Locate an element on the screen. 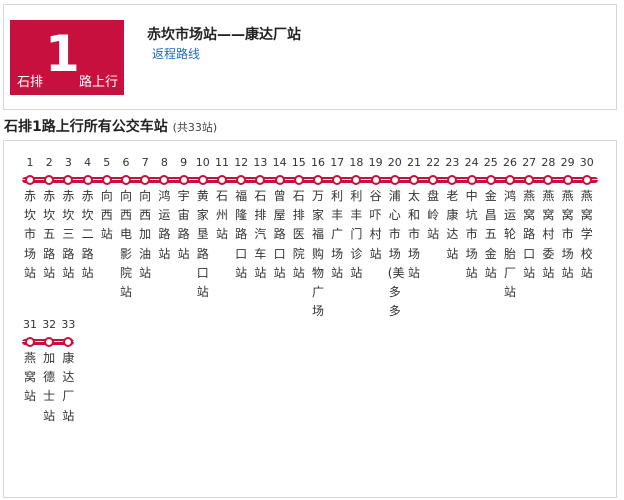 Image resolution: width=624 pixels, height=500 pixels. stop-name-link: 老康达站 is located at coordinates (452, 225).